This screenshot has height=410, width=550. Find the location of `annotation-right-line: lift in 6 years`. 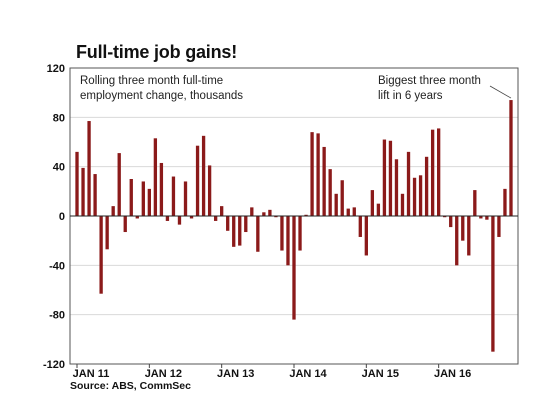

annotation-right-line: lift in 6 years is located at coordinates (410, 96).